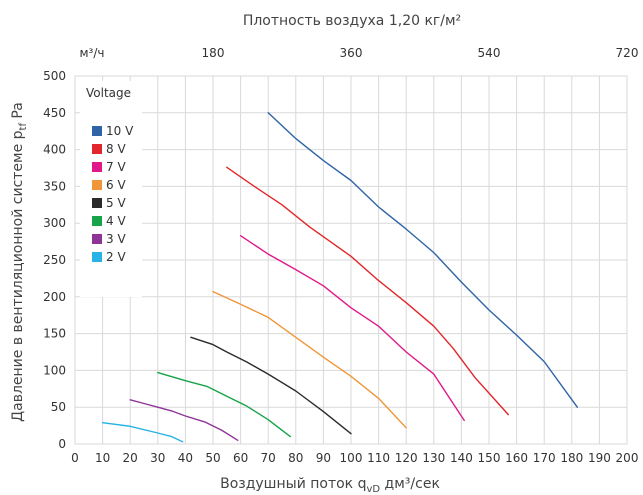 Image resolution: width=643 pixels, height=495 pixels. Describe the element at coordinates (544, 458) in the screenshot. I see `x-tick-label: 170` at that location.